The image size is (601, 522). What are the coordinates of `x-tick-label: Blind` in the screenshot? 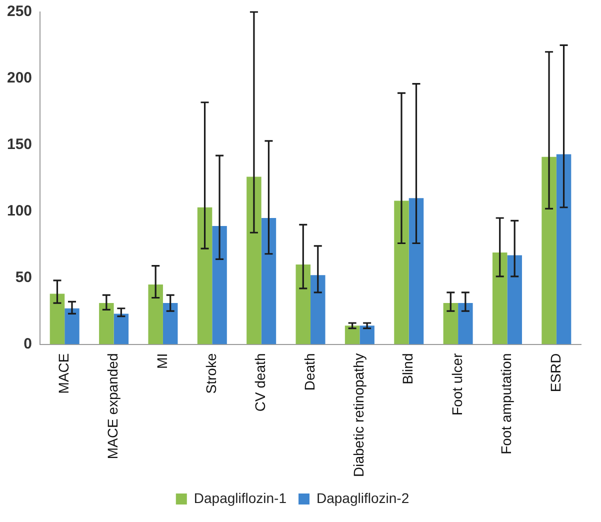 It's located at (408, 368).